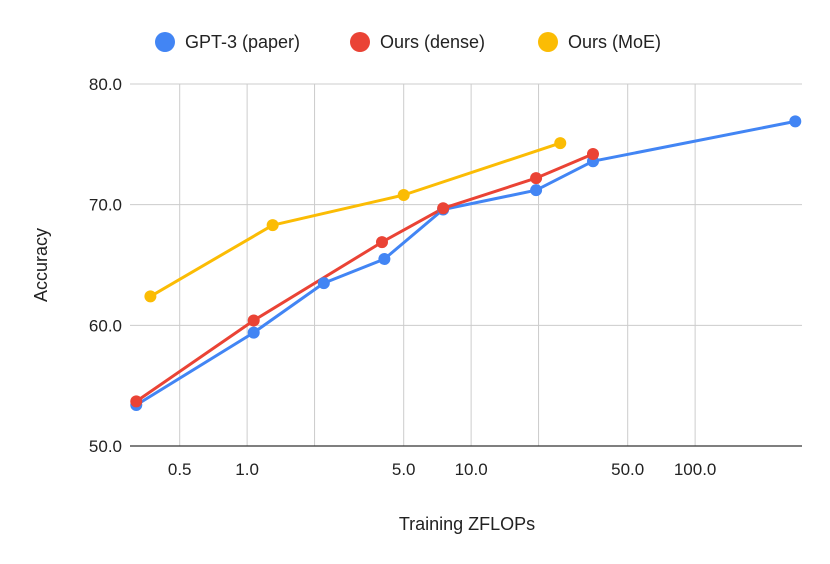 The image size is (830, 564). I want to click on legend-item-ours-moe: Ours (MoE), so click(599, 42).